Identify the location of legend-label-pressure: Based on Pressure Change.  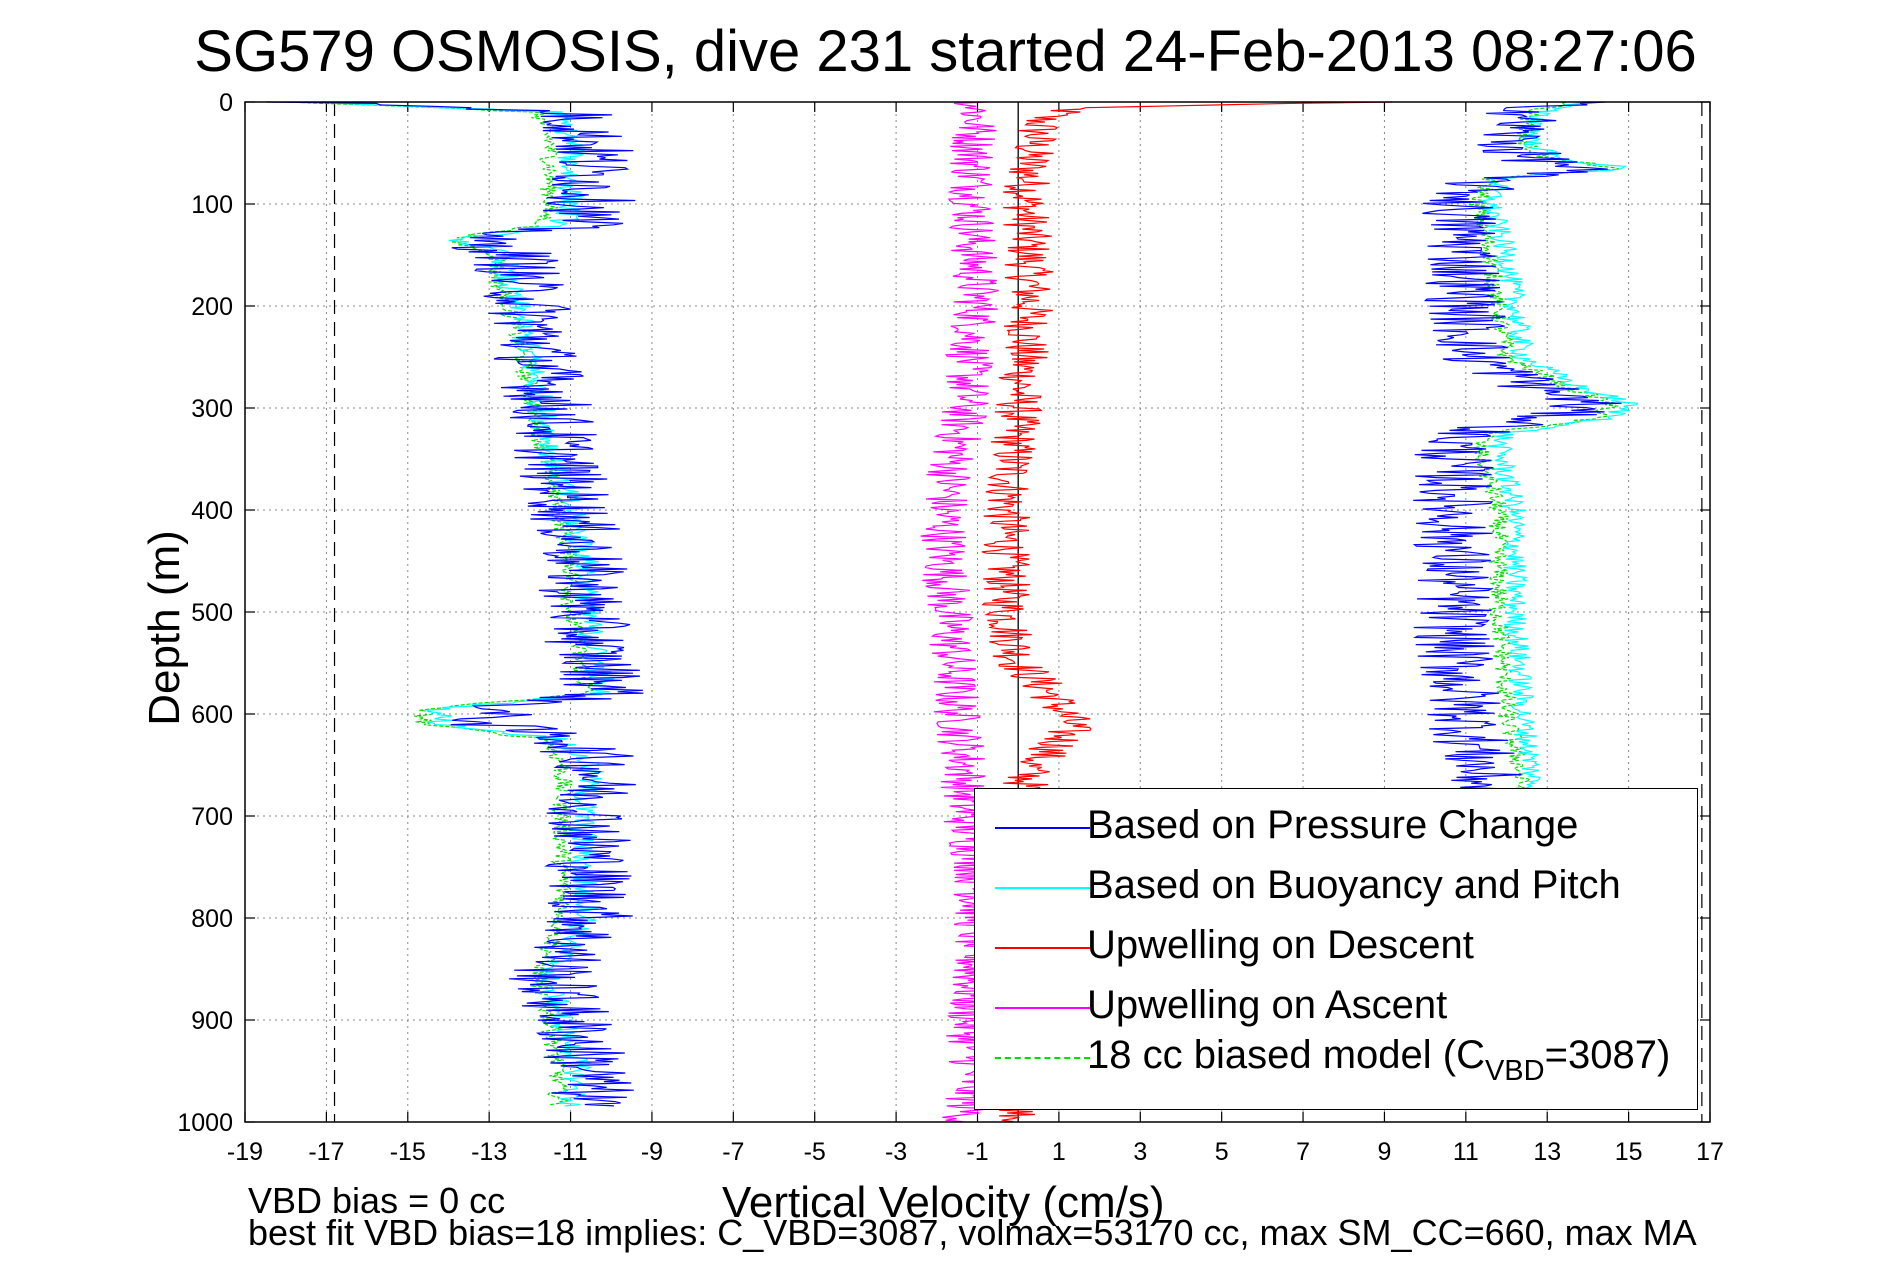
(1333, 825).